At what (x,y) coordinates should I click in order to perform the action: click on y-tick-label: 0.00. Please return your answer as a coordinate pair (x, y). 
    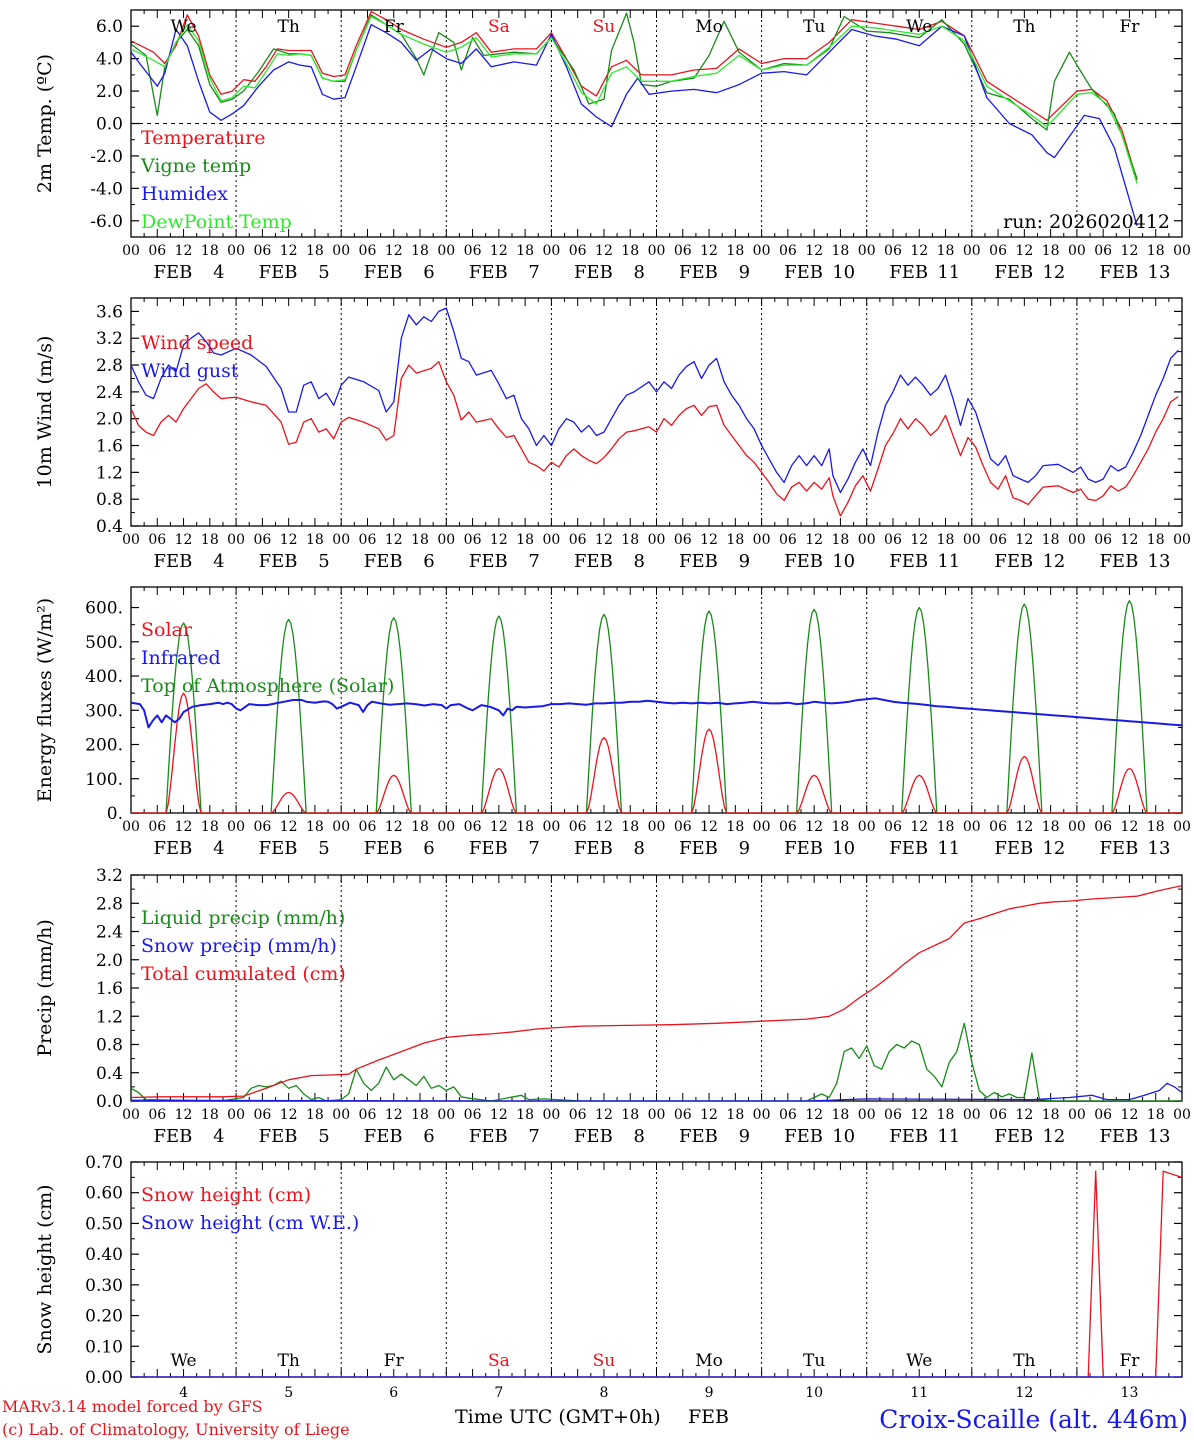
    Looking at the image, I should click on (104, 1378).